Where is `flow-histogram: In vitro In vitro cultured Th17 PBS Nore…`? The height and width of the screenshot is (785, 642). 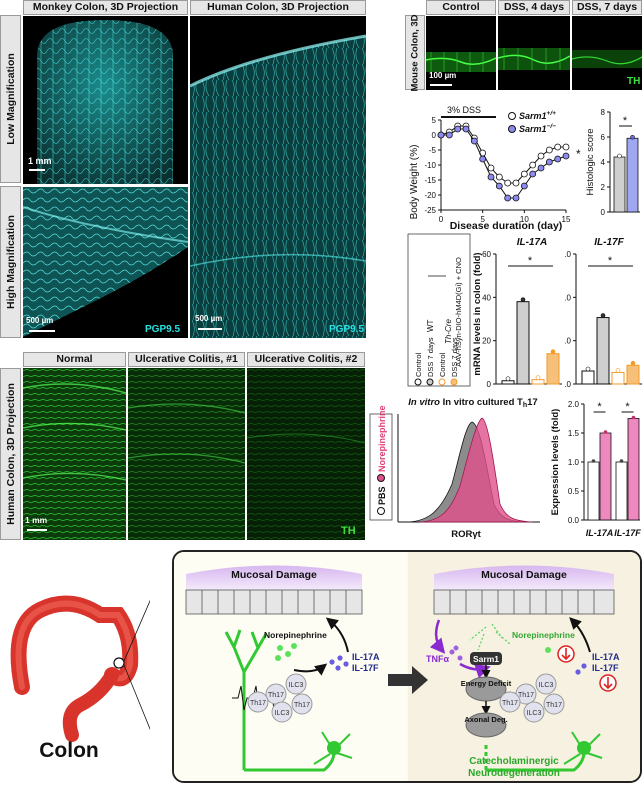
flow-histogram: In vitro In vitro cultured Th17 PBS Nore… is located at coordinates (454, 468).